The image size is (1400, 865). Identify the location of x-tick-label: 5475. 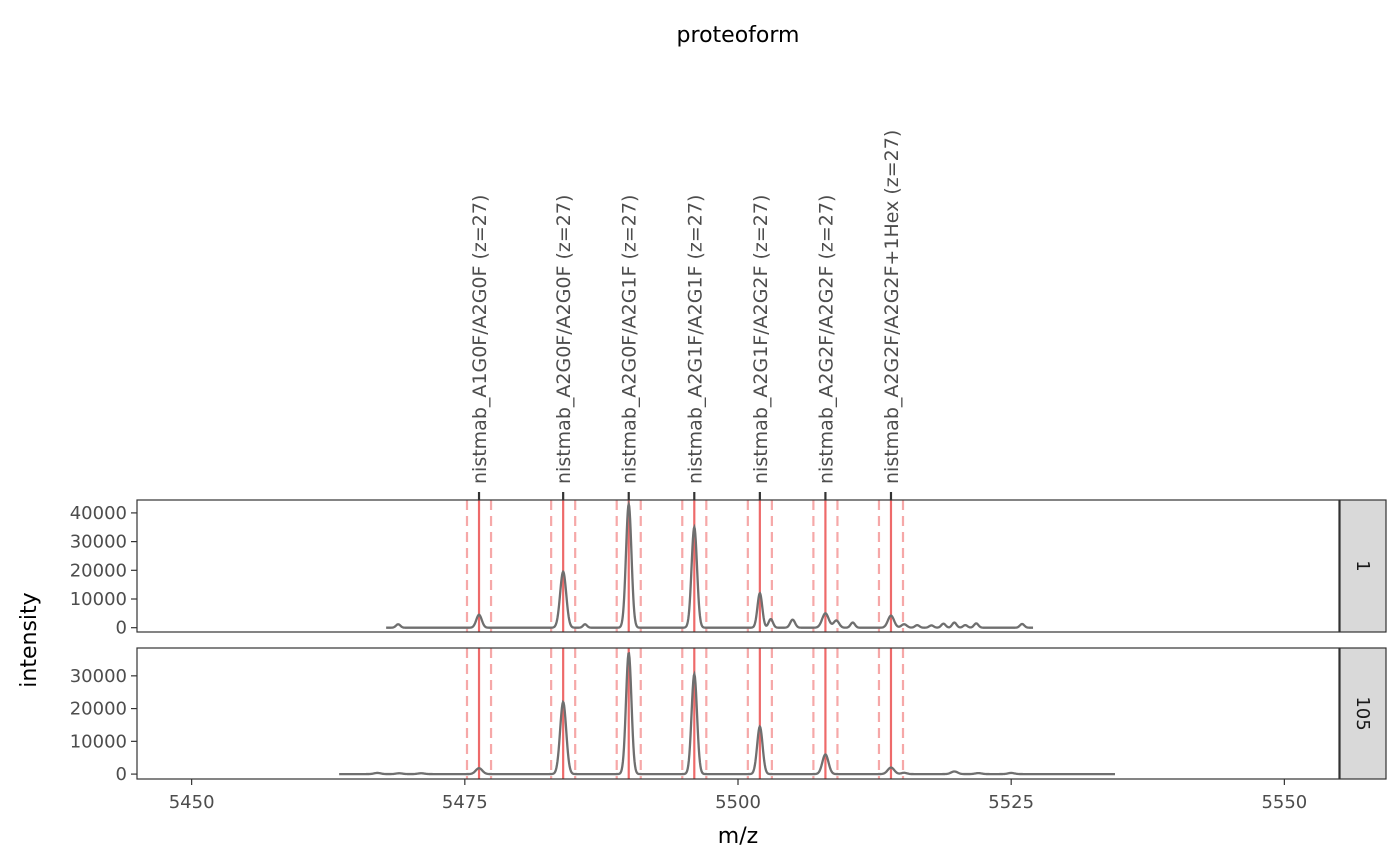
(465, 802).